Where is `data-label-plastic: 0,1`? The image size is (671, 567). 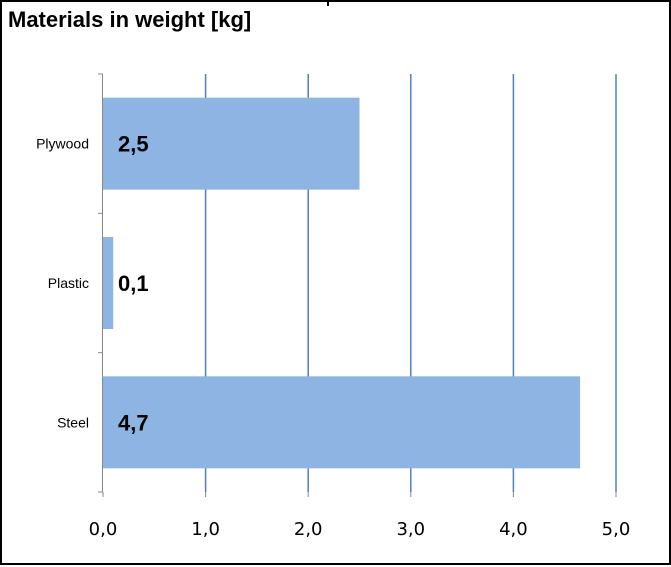
data-label-plastic: 0,1 is located at coordinates (133, 283).